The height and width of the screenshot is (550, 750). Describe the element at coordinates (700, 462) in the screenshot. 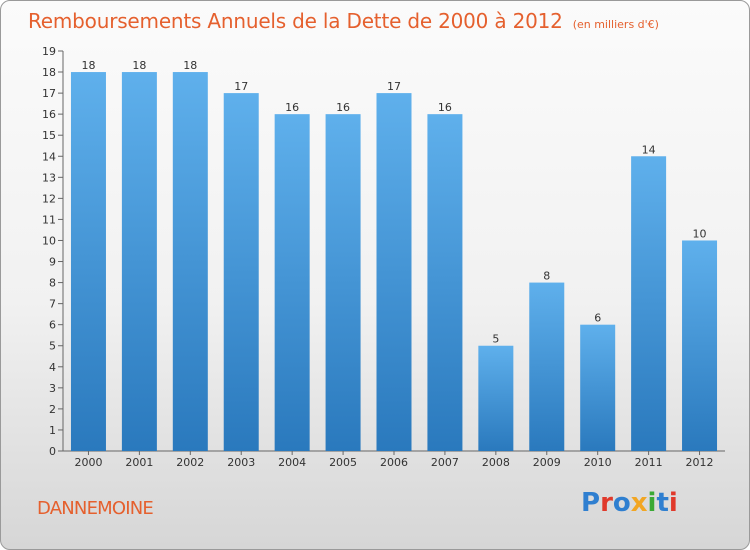

I see `x-tick-label: 2012` at that location.